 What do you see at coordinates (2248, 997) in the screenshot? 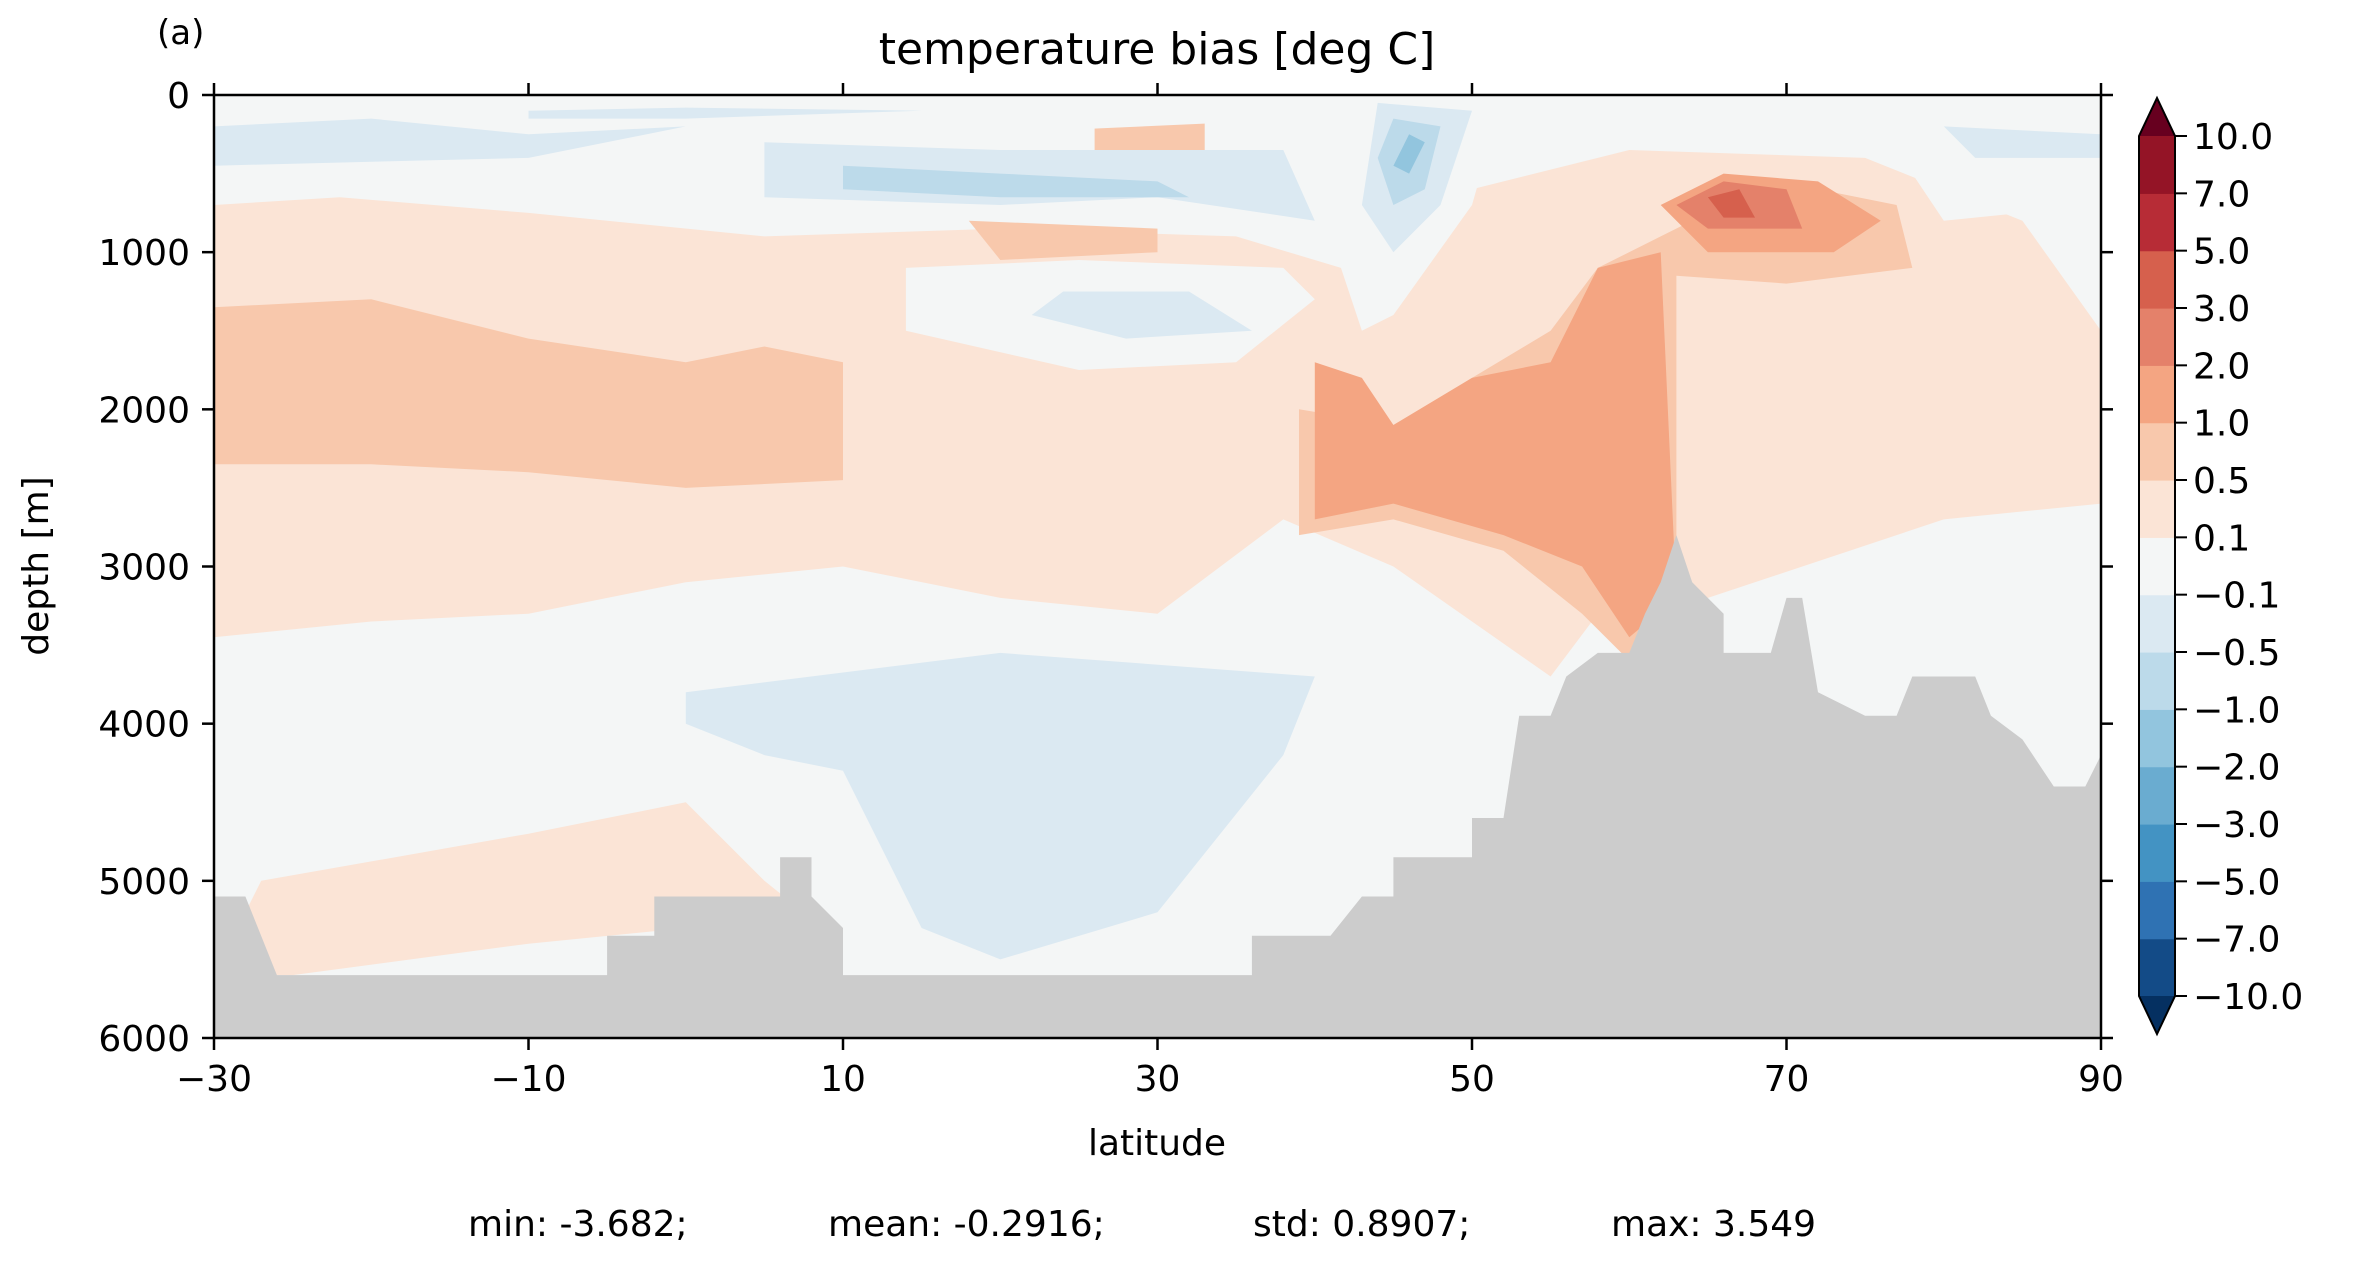
I see `colorbar-tick-label-0: −10.0` at bounding box center [2248, 997].